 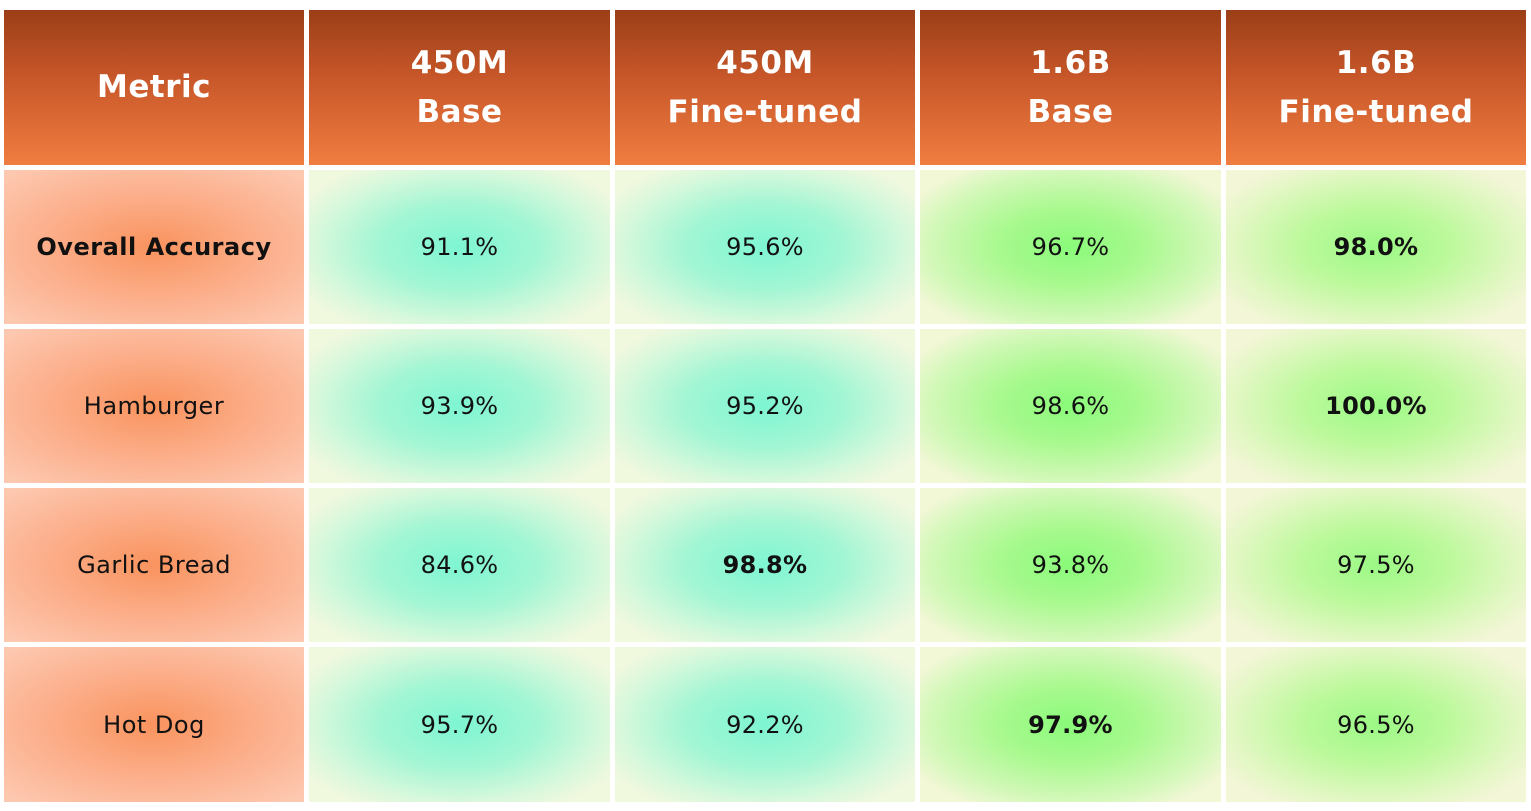 I want to click on header-450m-base-line2: Base, so click(x=459, y=111).